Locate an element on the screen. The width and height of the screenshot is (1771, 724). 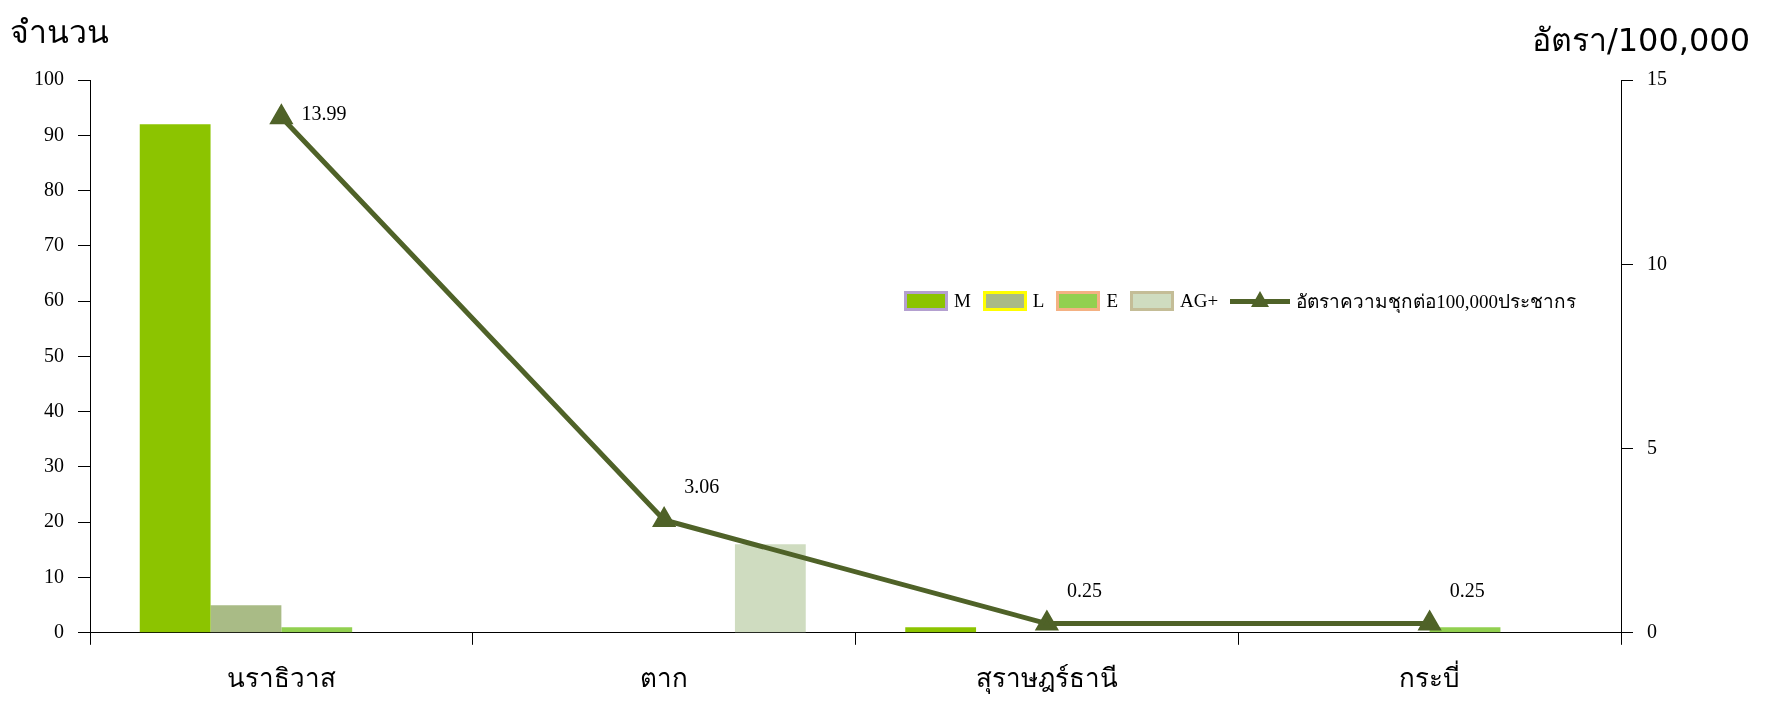
y-tick-label: 80 is located at coordinates (54, 188).